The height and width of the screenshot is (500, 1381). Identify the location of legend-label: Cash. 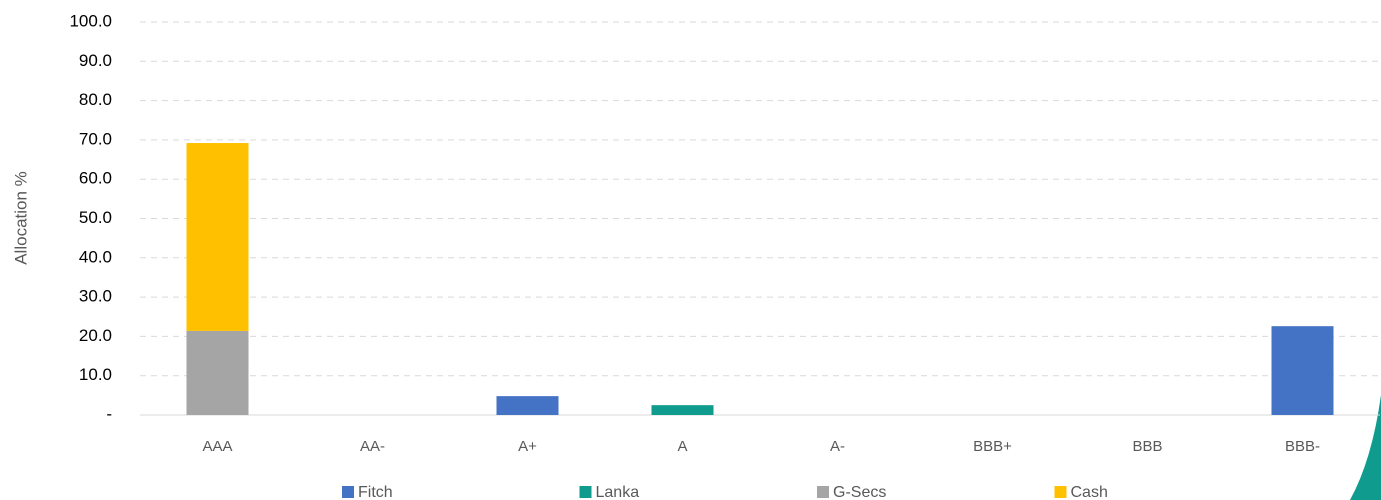
(1089, 492).